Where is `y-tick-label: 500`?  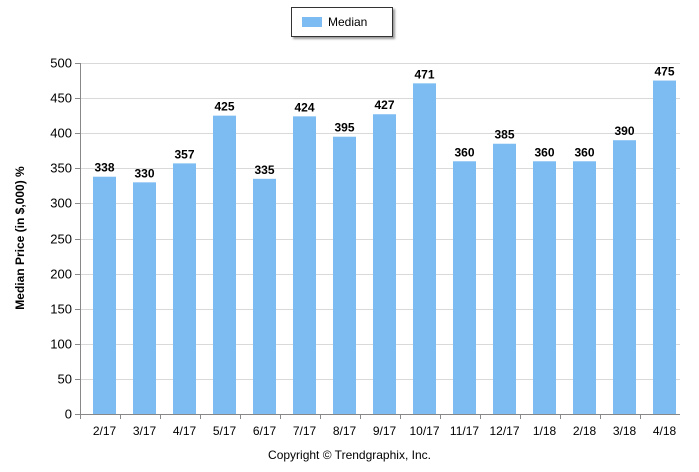 y-tick-label: 500 is located at coordinates (61, 63).